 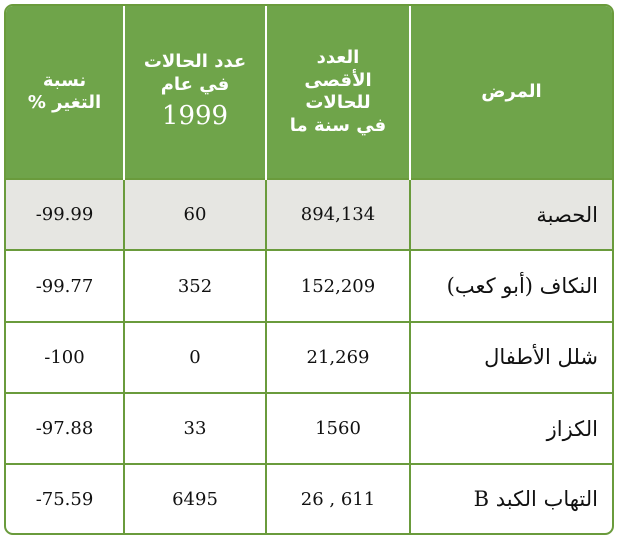 What do you see at coordinates (65, 428) in the screenshot?
I see `change-cell: -97.88` at bounding box center [65, 428].